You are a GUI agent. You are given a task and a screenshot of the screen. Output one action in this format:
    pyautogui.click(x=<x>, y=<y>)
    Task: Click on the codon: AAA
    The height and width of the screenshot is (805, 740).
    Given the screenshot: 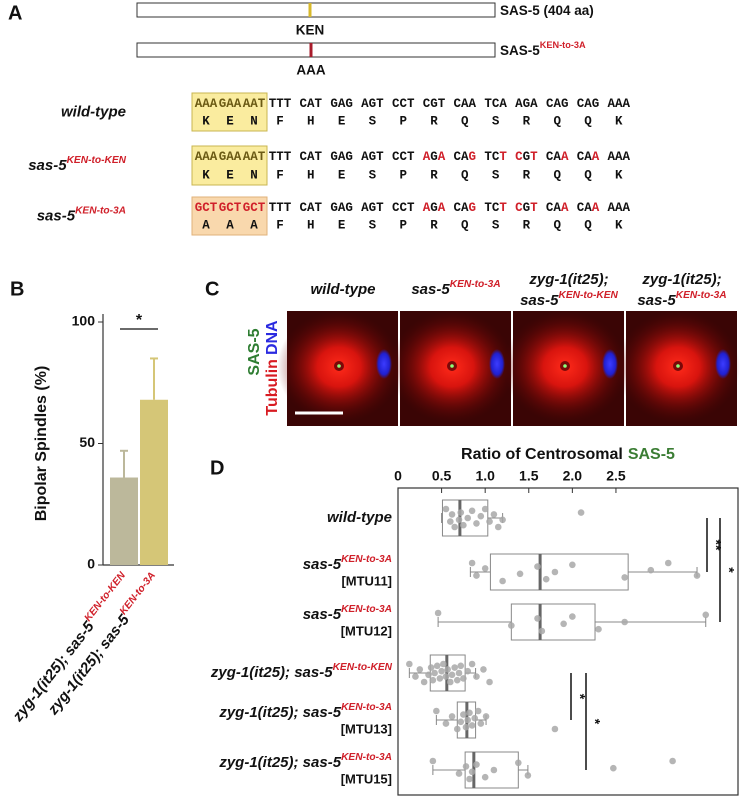 What is the action you would take?
    pyautogui.click(x=206, y=157)
    